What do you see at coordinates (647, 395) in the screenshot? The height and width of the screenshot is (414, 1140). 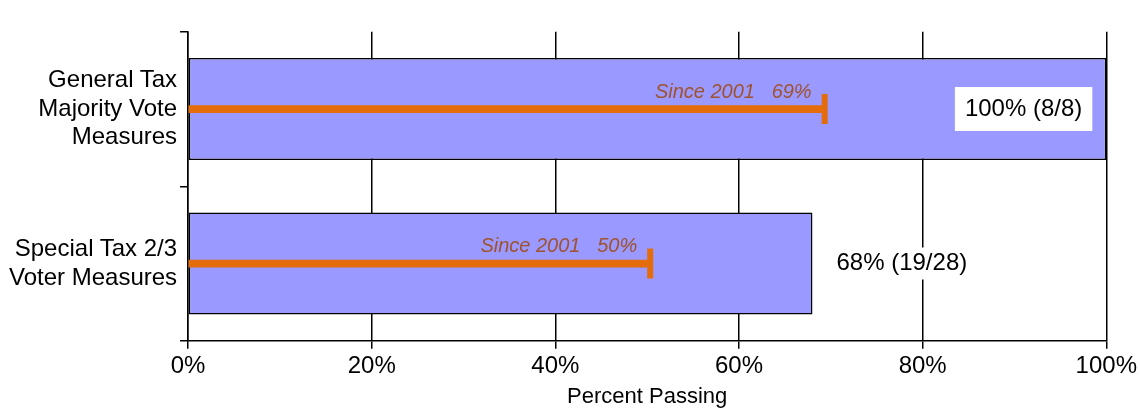 I see `x-axis-title: Percent Passing` at bounding box center [647, 395].